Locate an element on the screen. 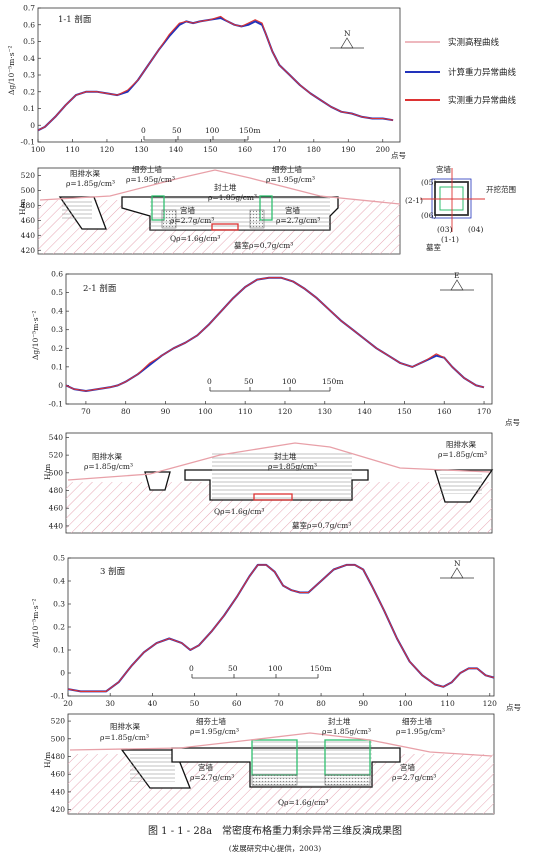  x-tick-label: 30 is located at coordinates (110, 703).